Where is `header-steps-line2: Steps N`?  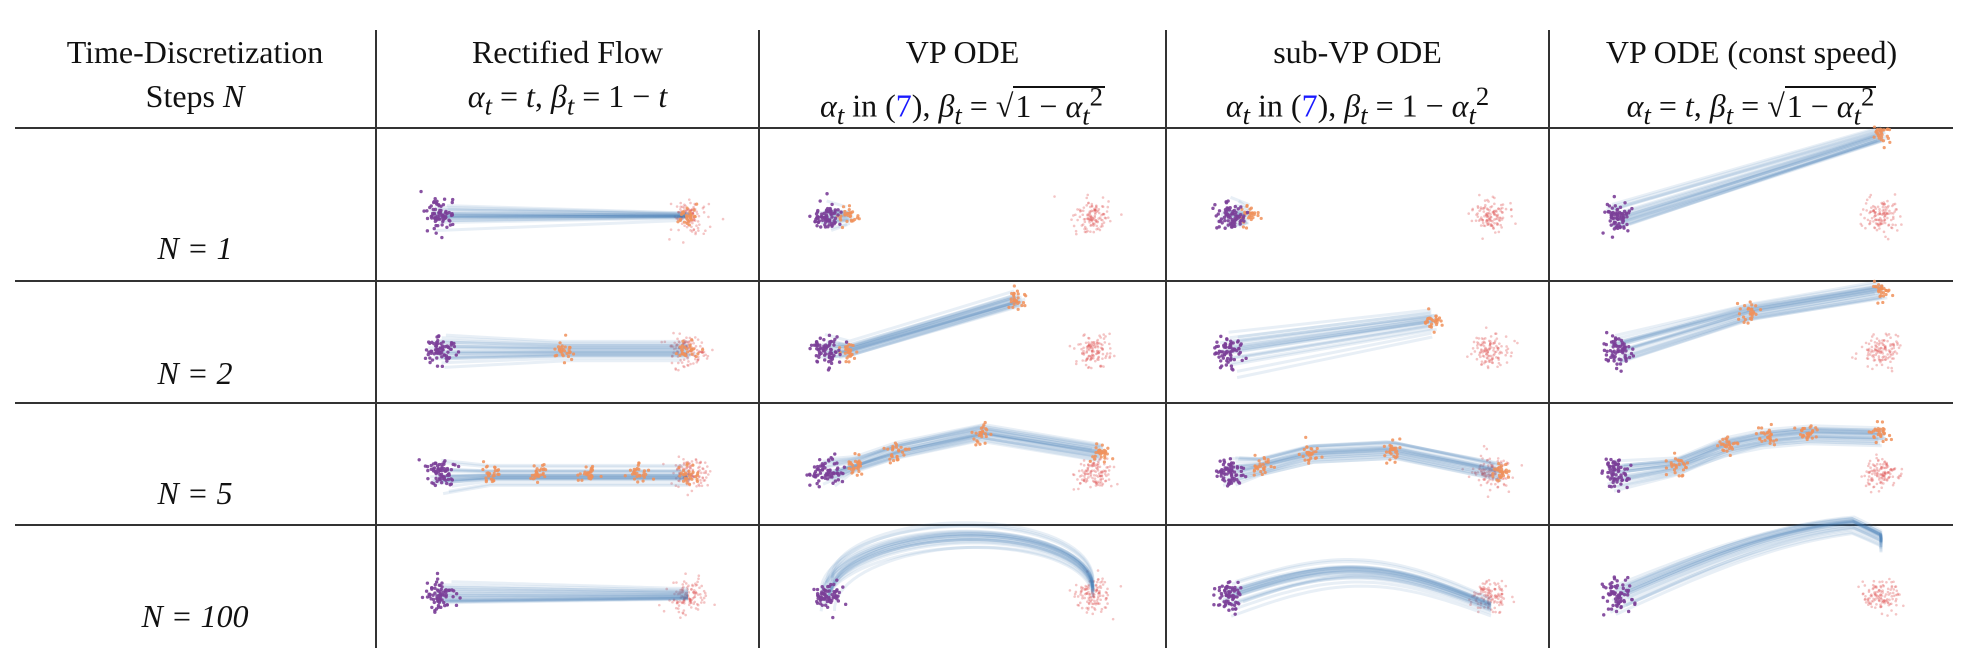
header-steps-line2: Steps N is located at coordinates (195, 96).